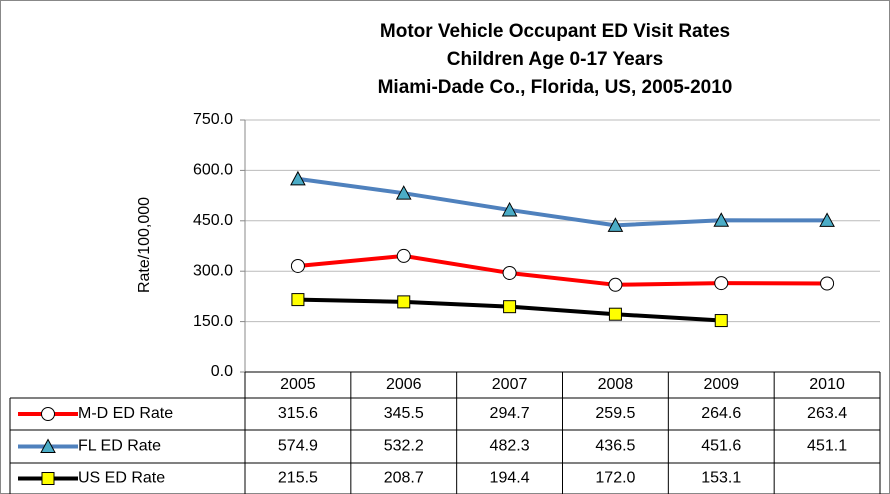 The image size is (890, 494). Describe the element at coordinates (510, 413) in the screenshot. I see `table-value: 294.7` at that location.